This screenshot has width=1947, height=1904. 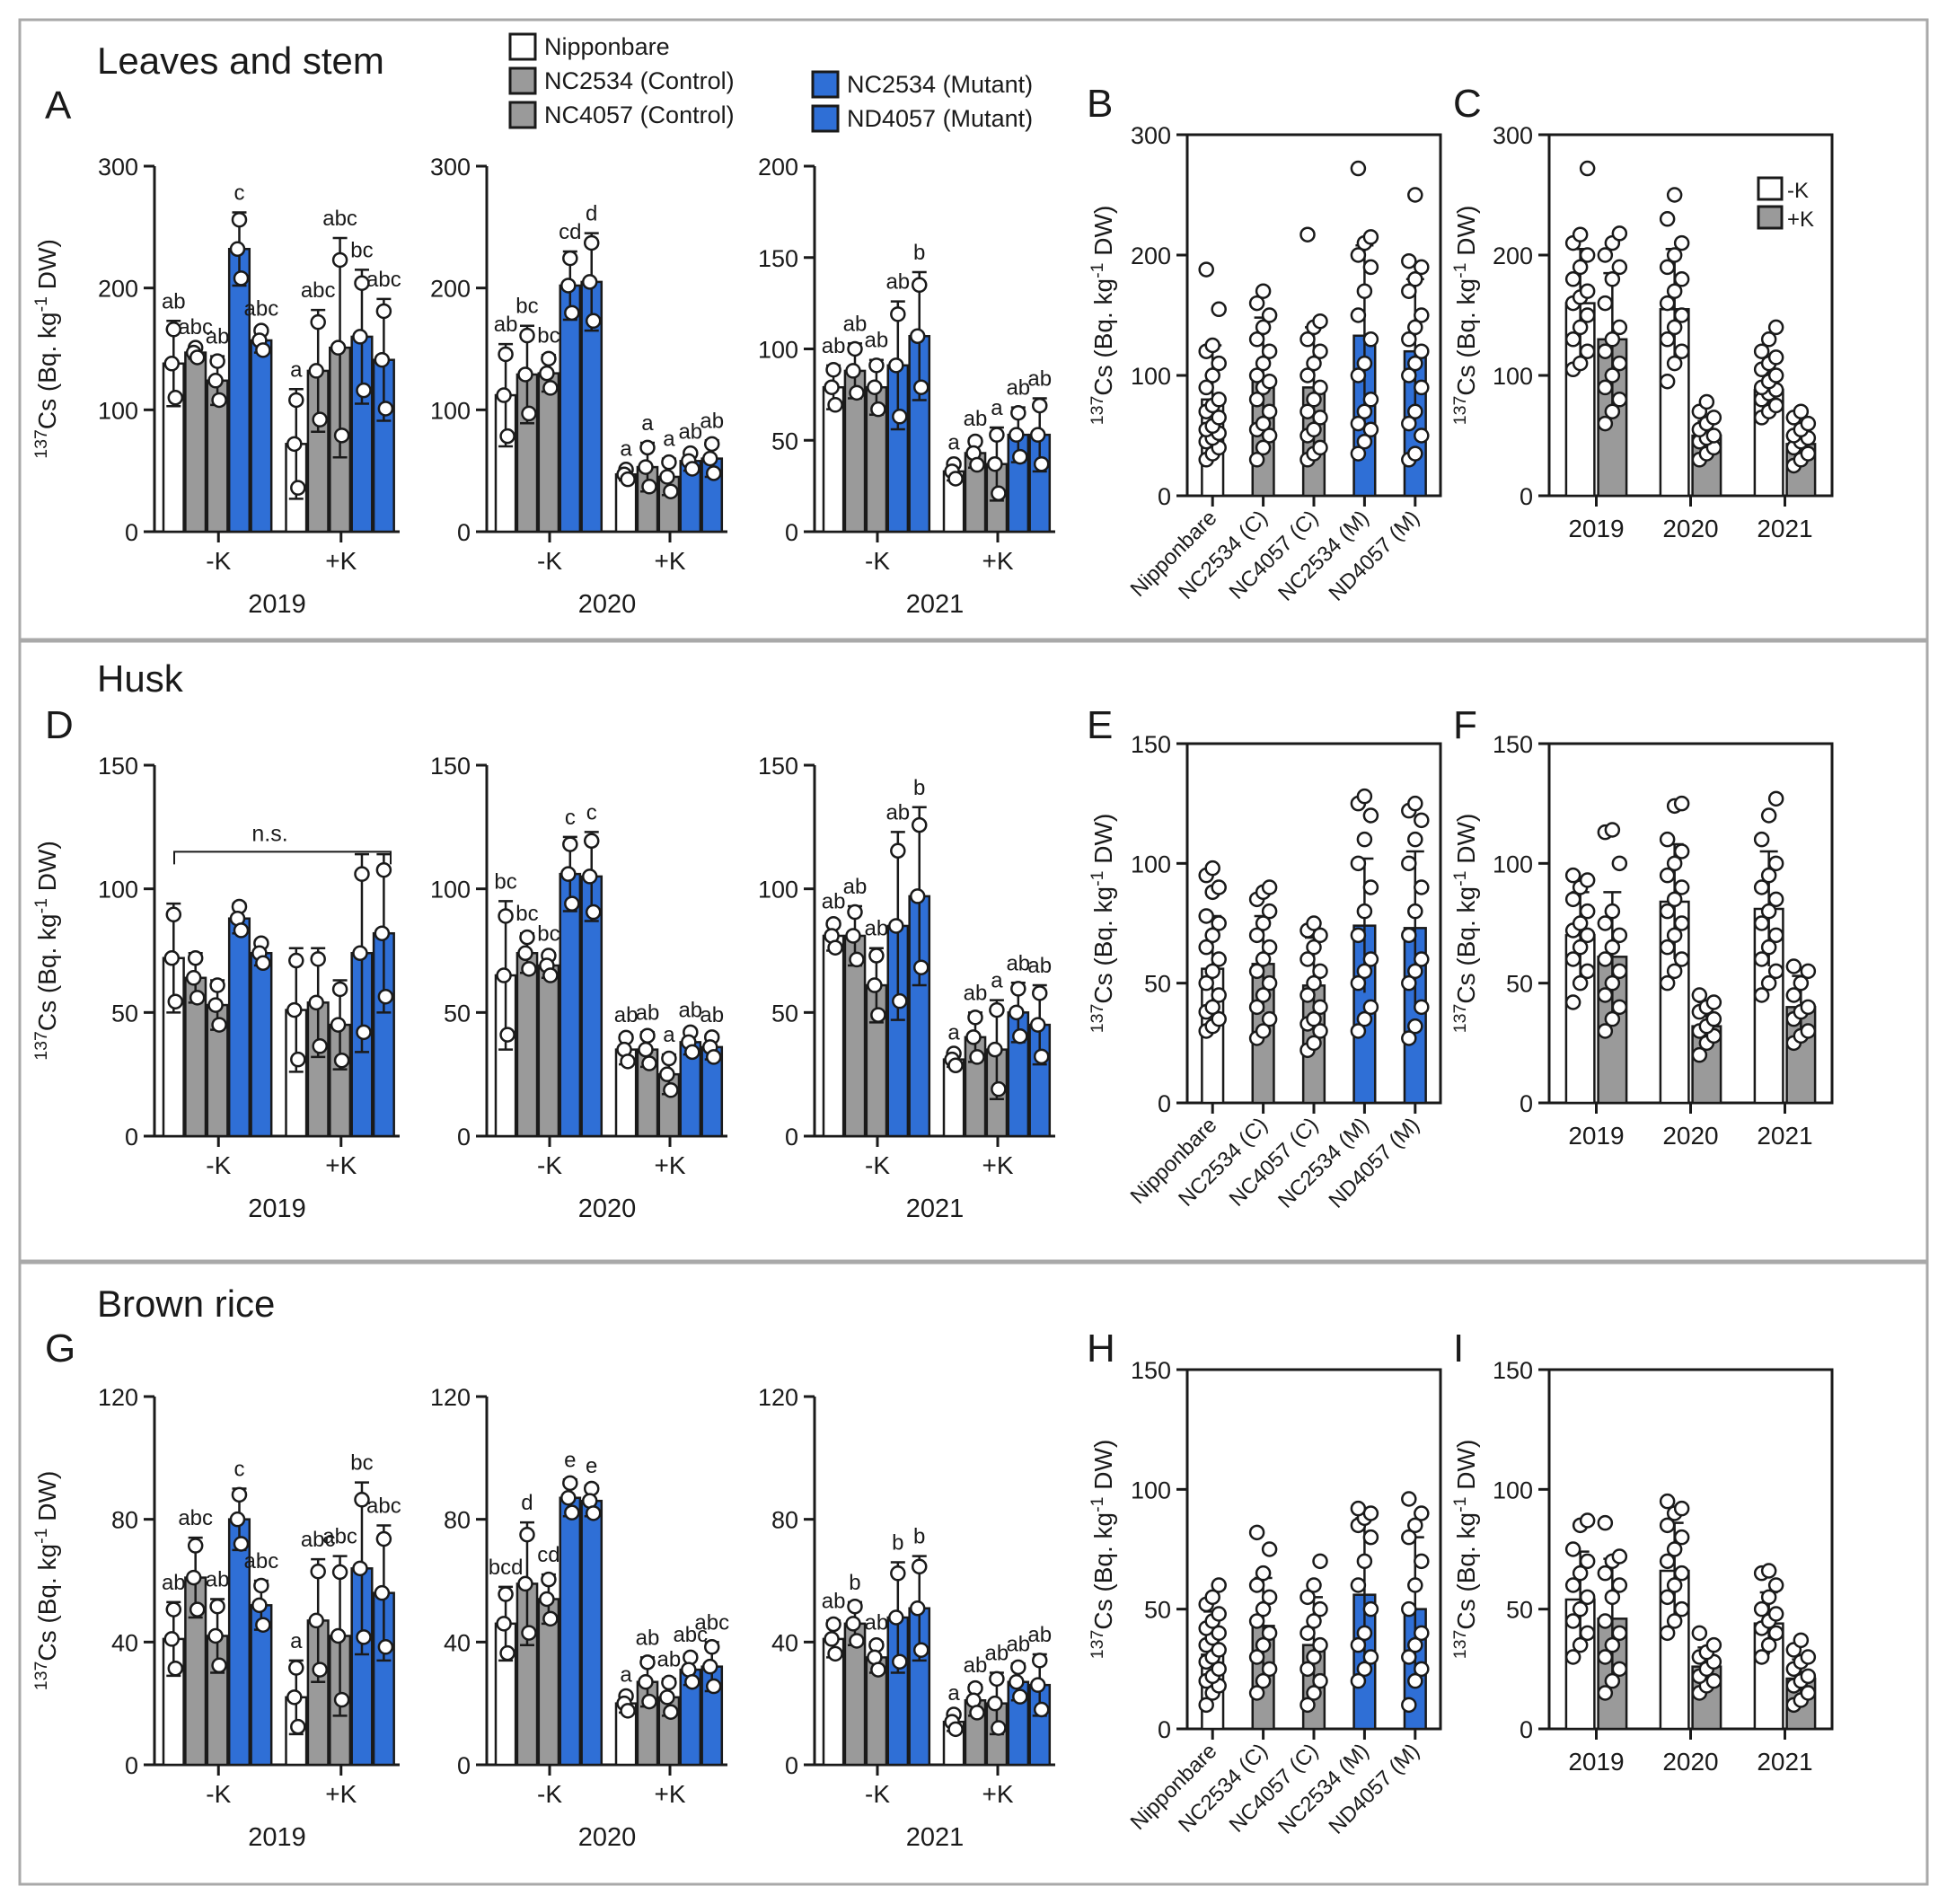 What do you see at coordinates (1467, 104) in the screenshot?
I see `panel-letter-c: C` at bounding box center [1467, 104].